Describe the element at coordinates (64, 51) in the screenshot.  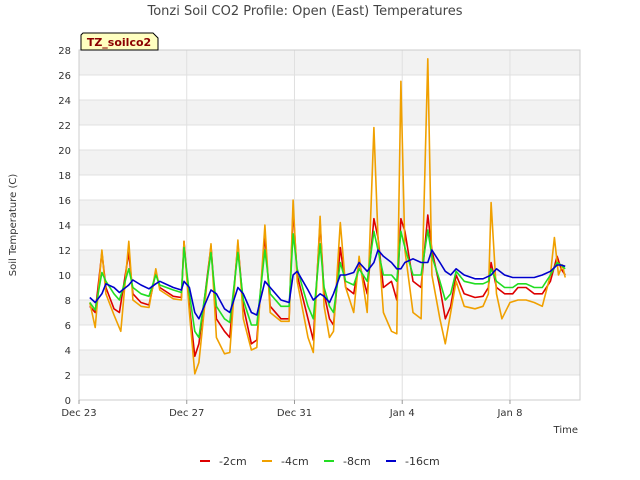
I see `y-tick-label: 28` at that location.